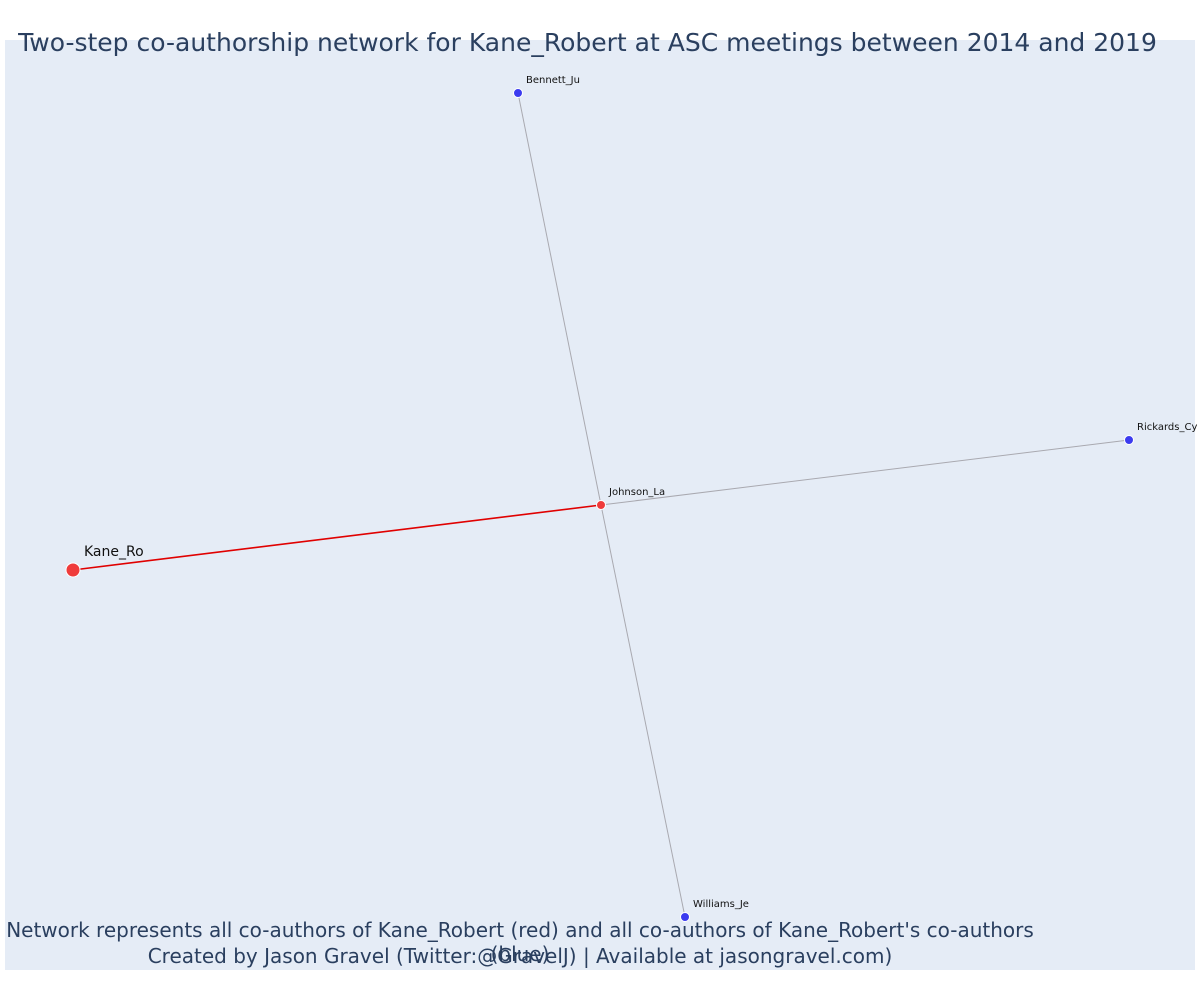 Image resolution: width=1200 pixels, height=1000 pixels. I want to click on node-Williams_Je, so click(685, 917).